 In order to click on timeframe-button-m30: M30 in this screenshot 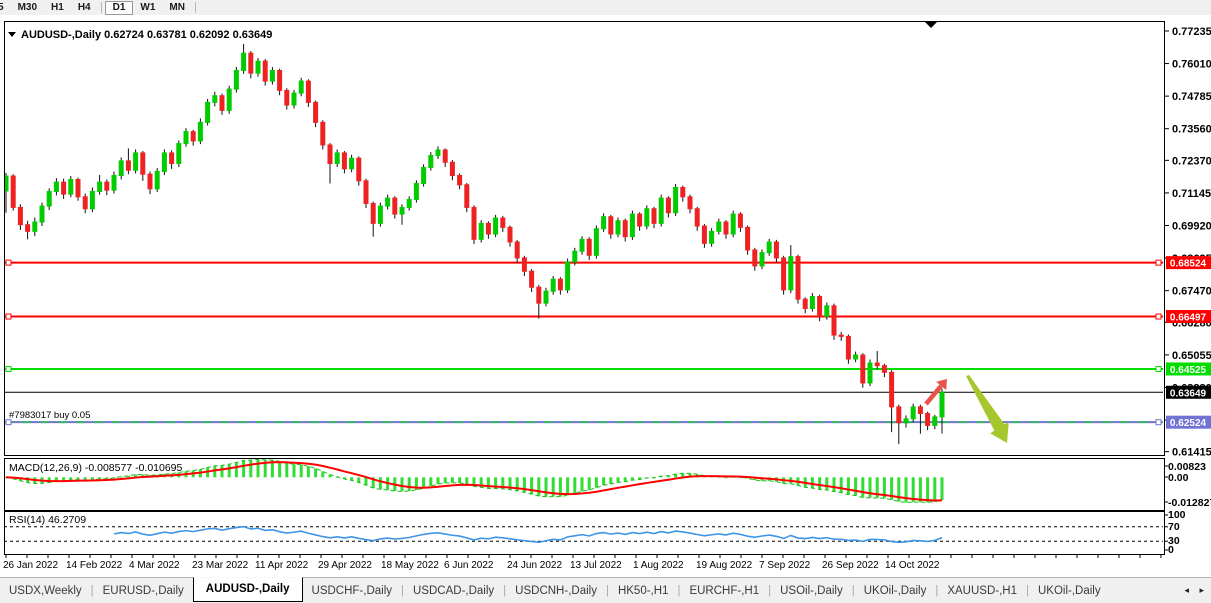, I will do `click(27, 7)`.